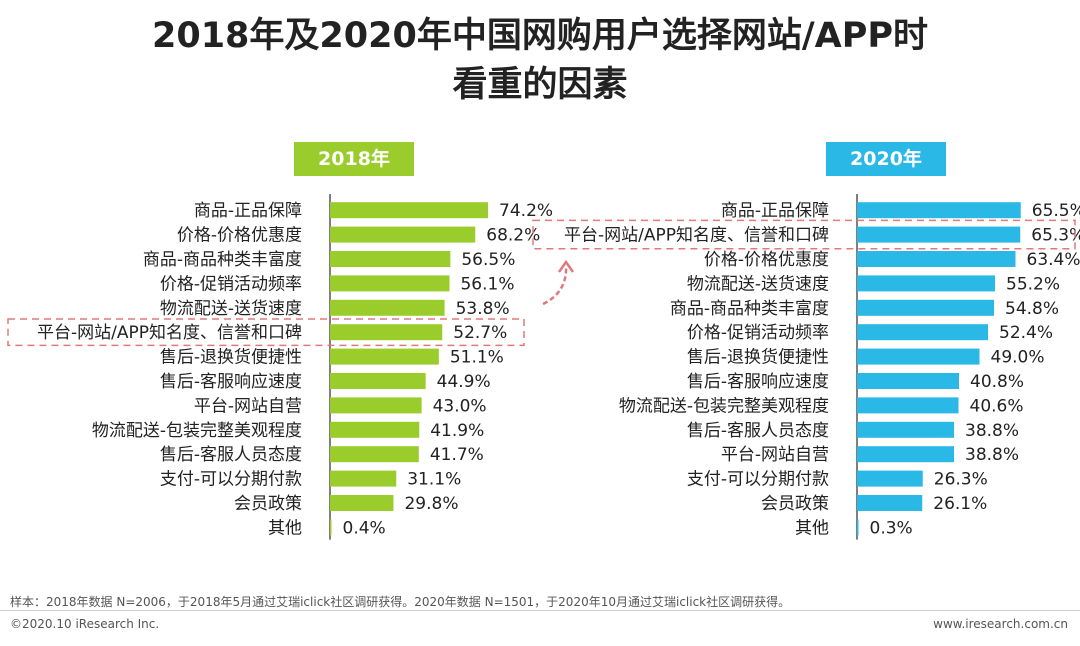 This screenshot has width=1080, height=646. I want to click on value-label-2018: 51.1%, so click(477, 358).